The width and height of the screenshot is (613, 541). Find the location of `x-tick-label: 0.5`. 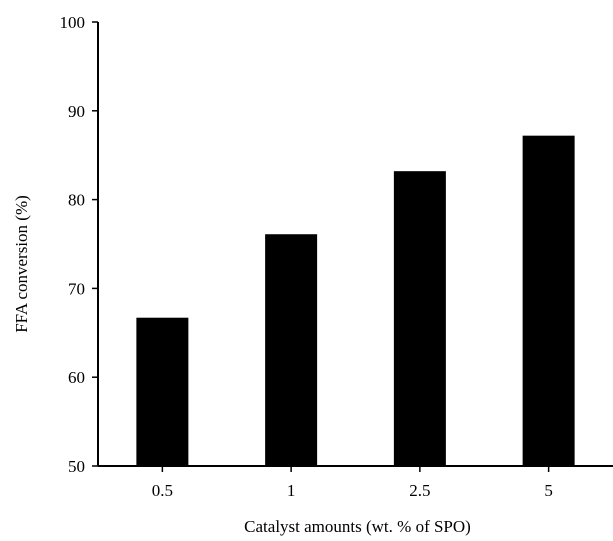

x-tick-label: 0.5 is located at coordinates (162, 490).